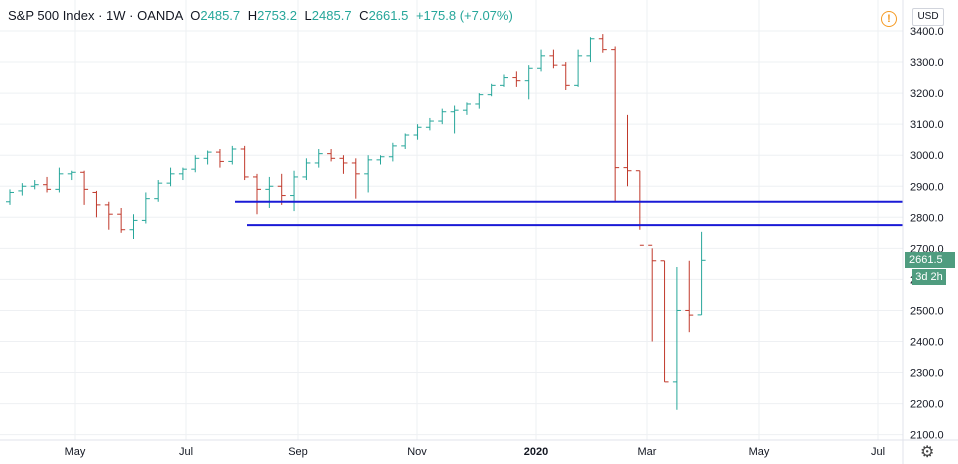  Describe the element at coordinates (930, 260) in the screenshot. I see `last-price-tag: 2661.5` at that location.